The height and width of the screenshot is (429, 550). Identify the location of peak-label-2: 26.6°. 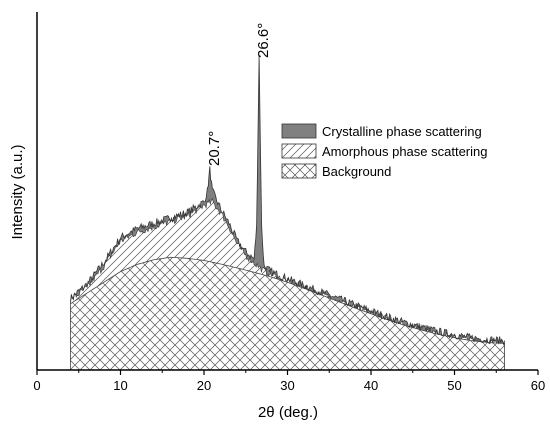
(263, 40).